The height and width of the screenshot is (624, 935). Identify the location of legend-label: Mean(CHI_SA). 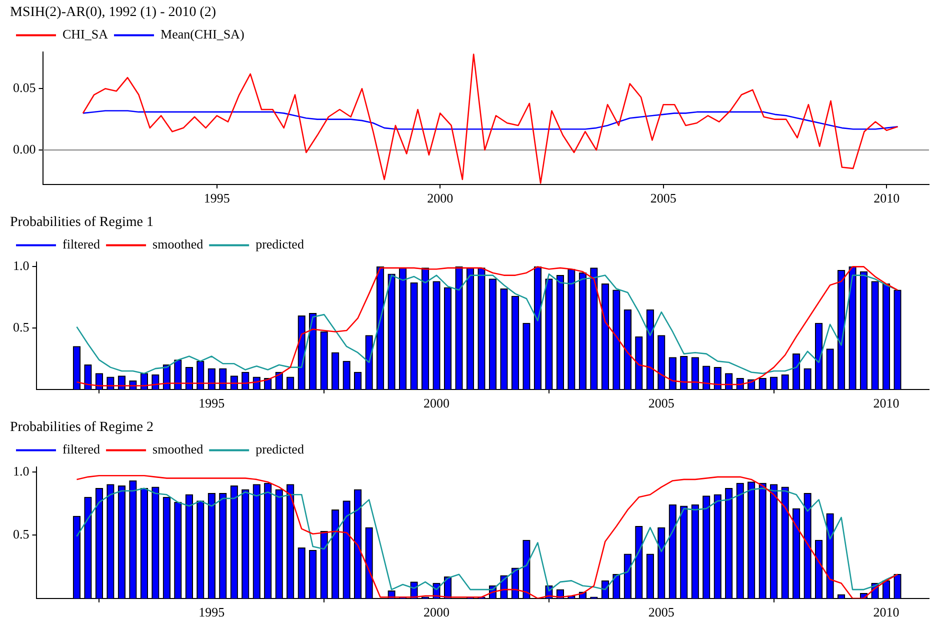
(202, 34).